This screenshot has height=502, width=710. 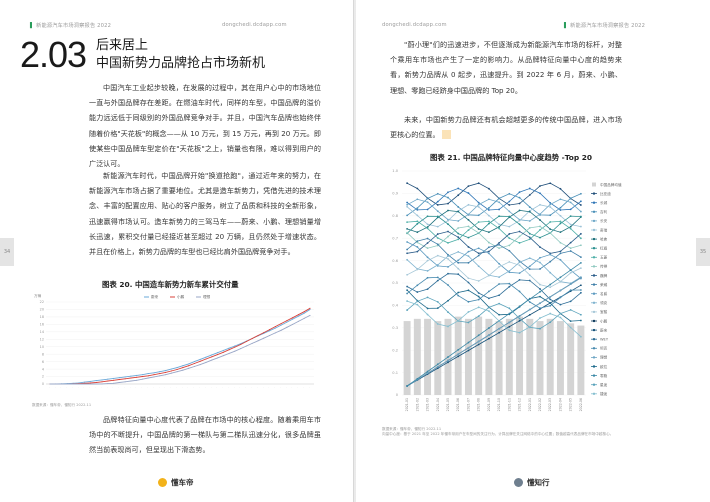 I want to click on left-page-tab: 34, so click(x=7, y=252).